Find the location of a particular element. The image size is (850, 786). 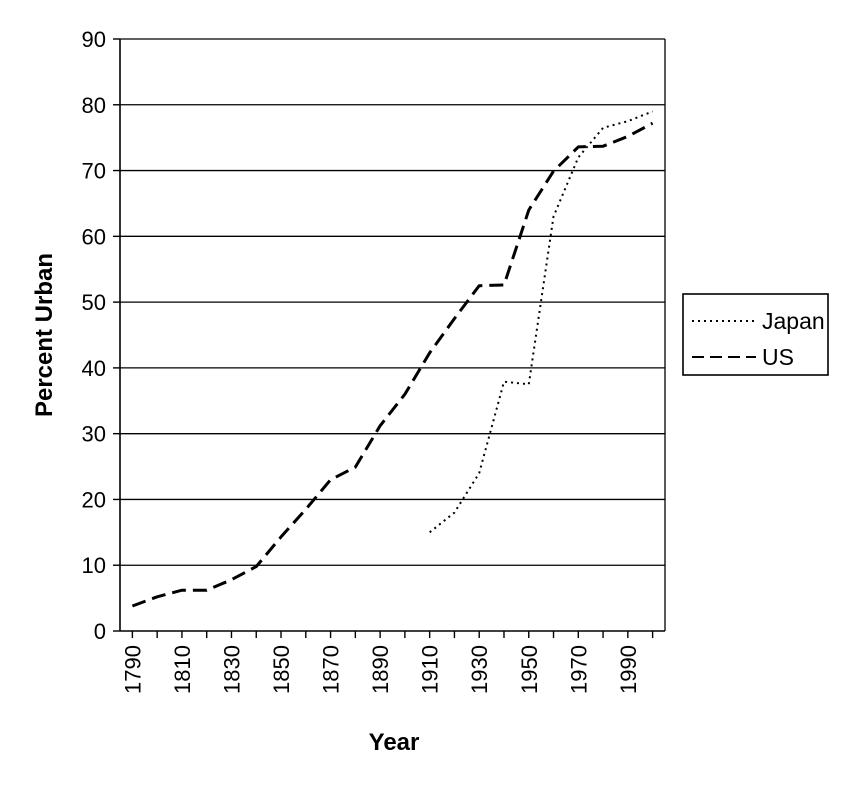

legend-label-japan: Japan is located at coordinates (793, 321).